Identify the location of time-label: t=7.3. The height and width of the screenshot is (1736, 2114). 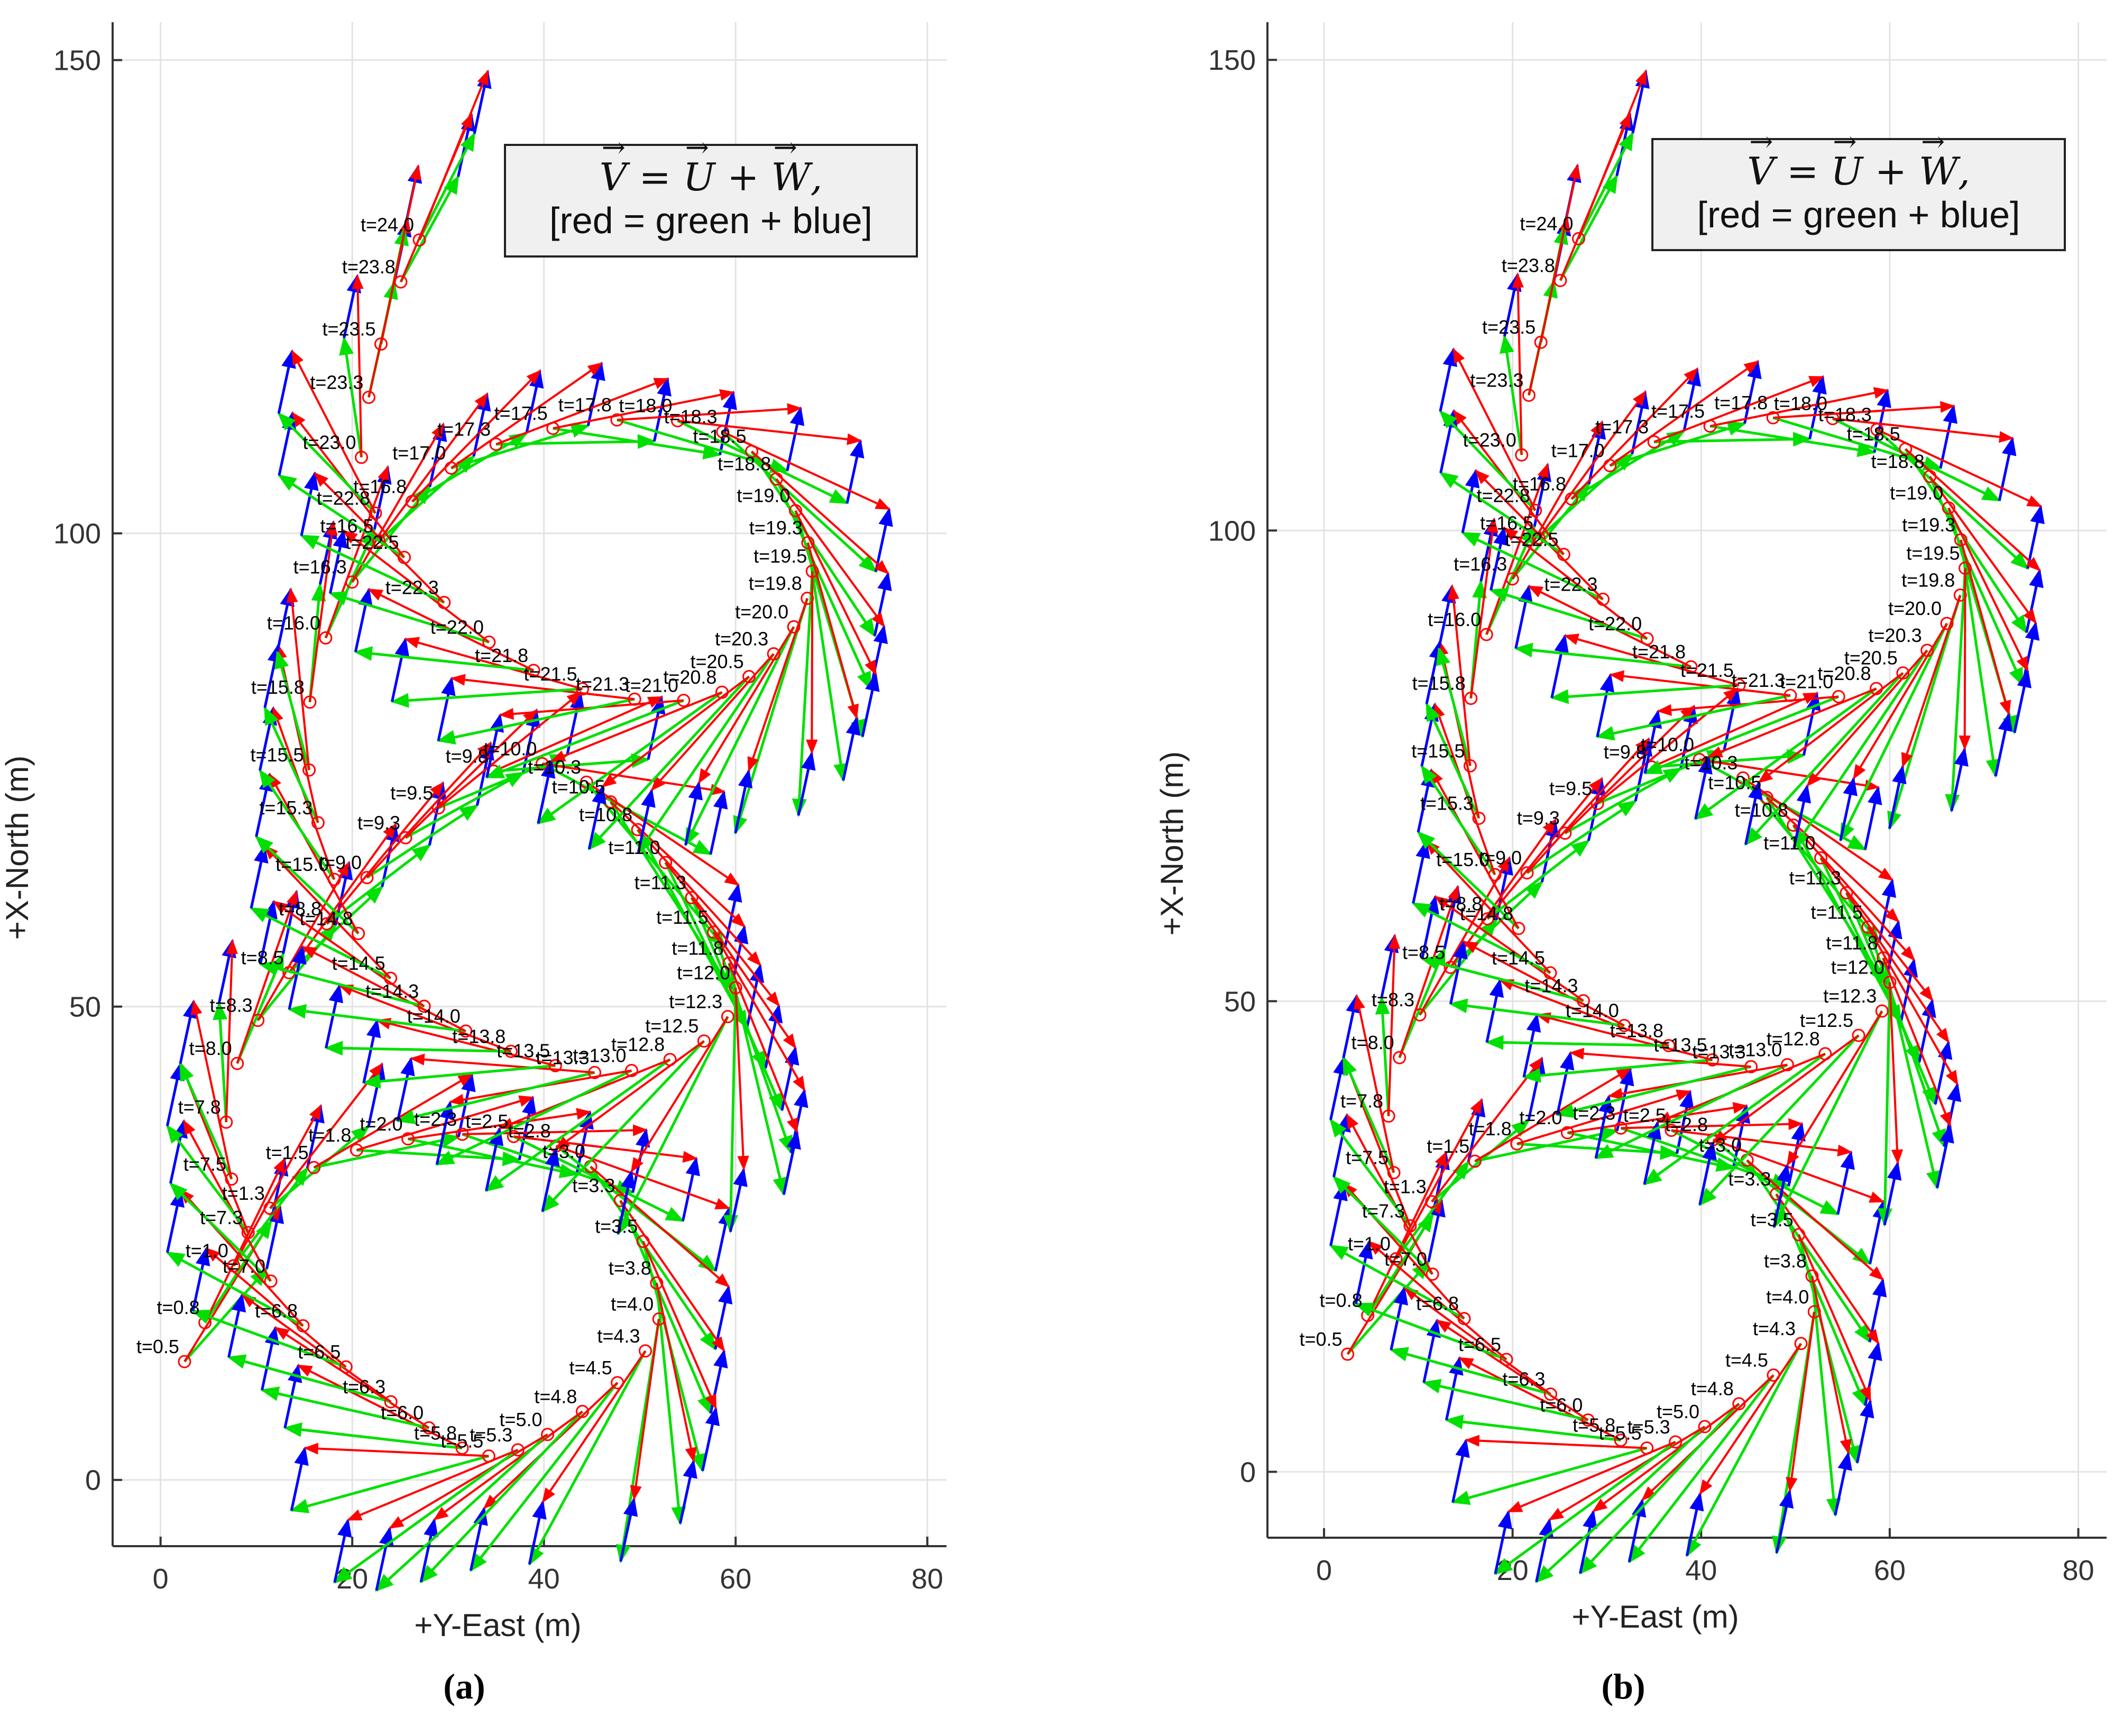
(1383, 1211).